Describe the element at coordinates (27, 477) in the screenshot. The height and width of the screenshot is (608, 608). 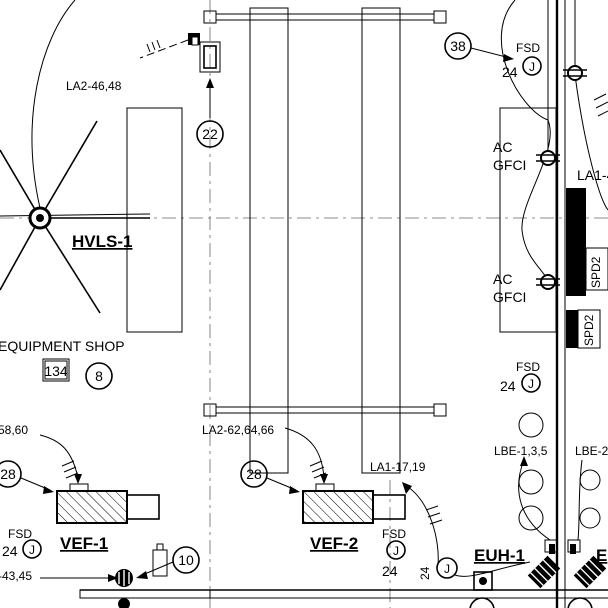
I see `callout-28-left: 28` at that location.